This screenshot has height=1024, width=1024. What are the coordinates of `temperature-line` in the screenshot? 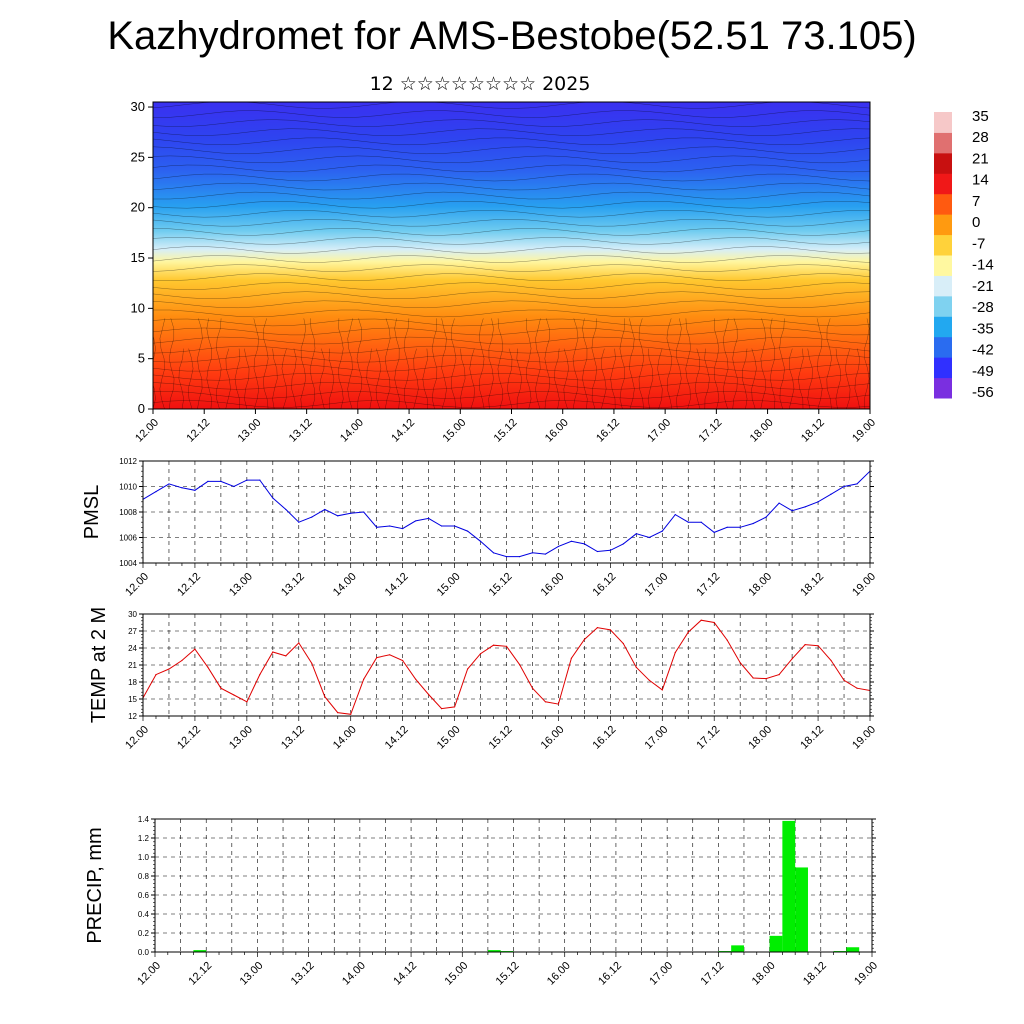 It's located at (506, 667).